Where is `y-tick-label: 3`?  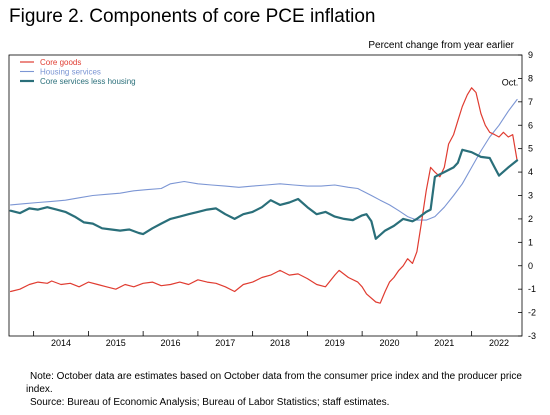 y-tick-label: 3 is located at coordinates (530, 196).